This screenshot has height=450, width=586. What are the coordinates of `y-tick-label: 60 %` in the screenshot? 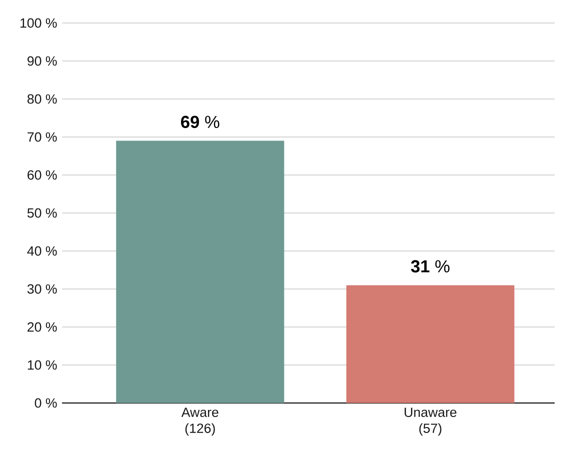 It's located at (42, 175).